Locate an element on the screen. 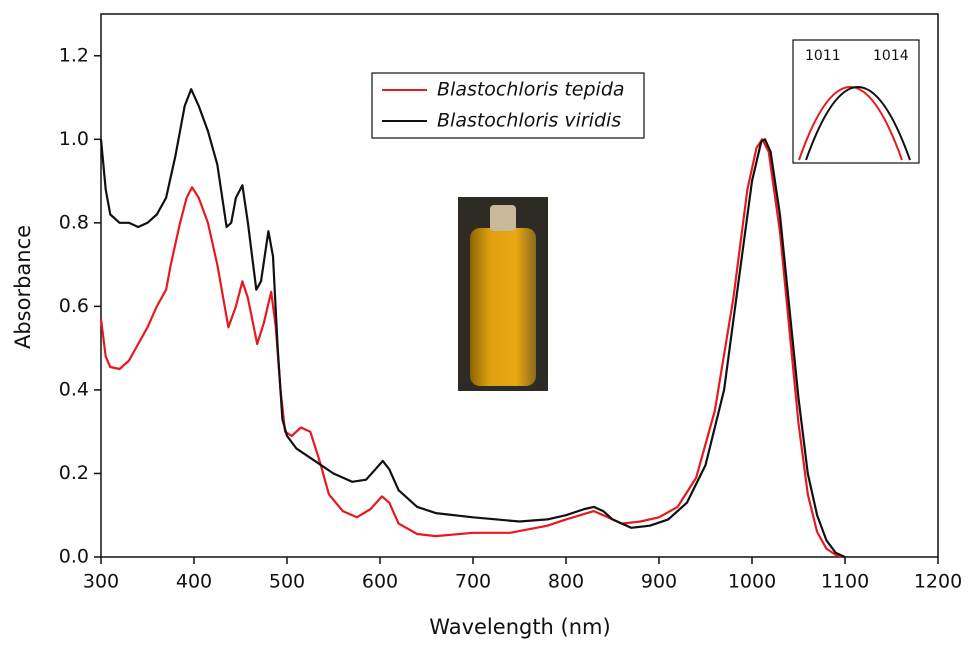 This screenshot has height=647, width=968. y-tick-label: 0.6 is located at coordinates (74, 306).